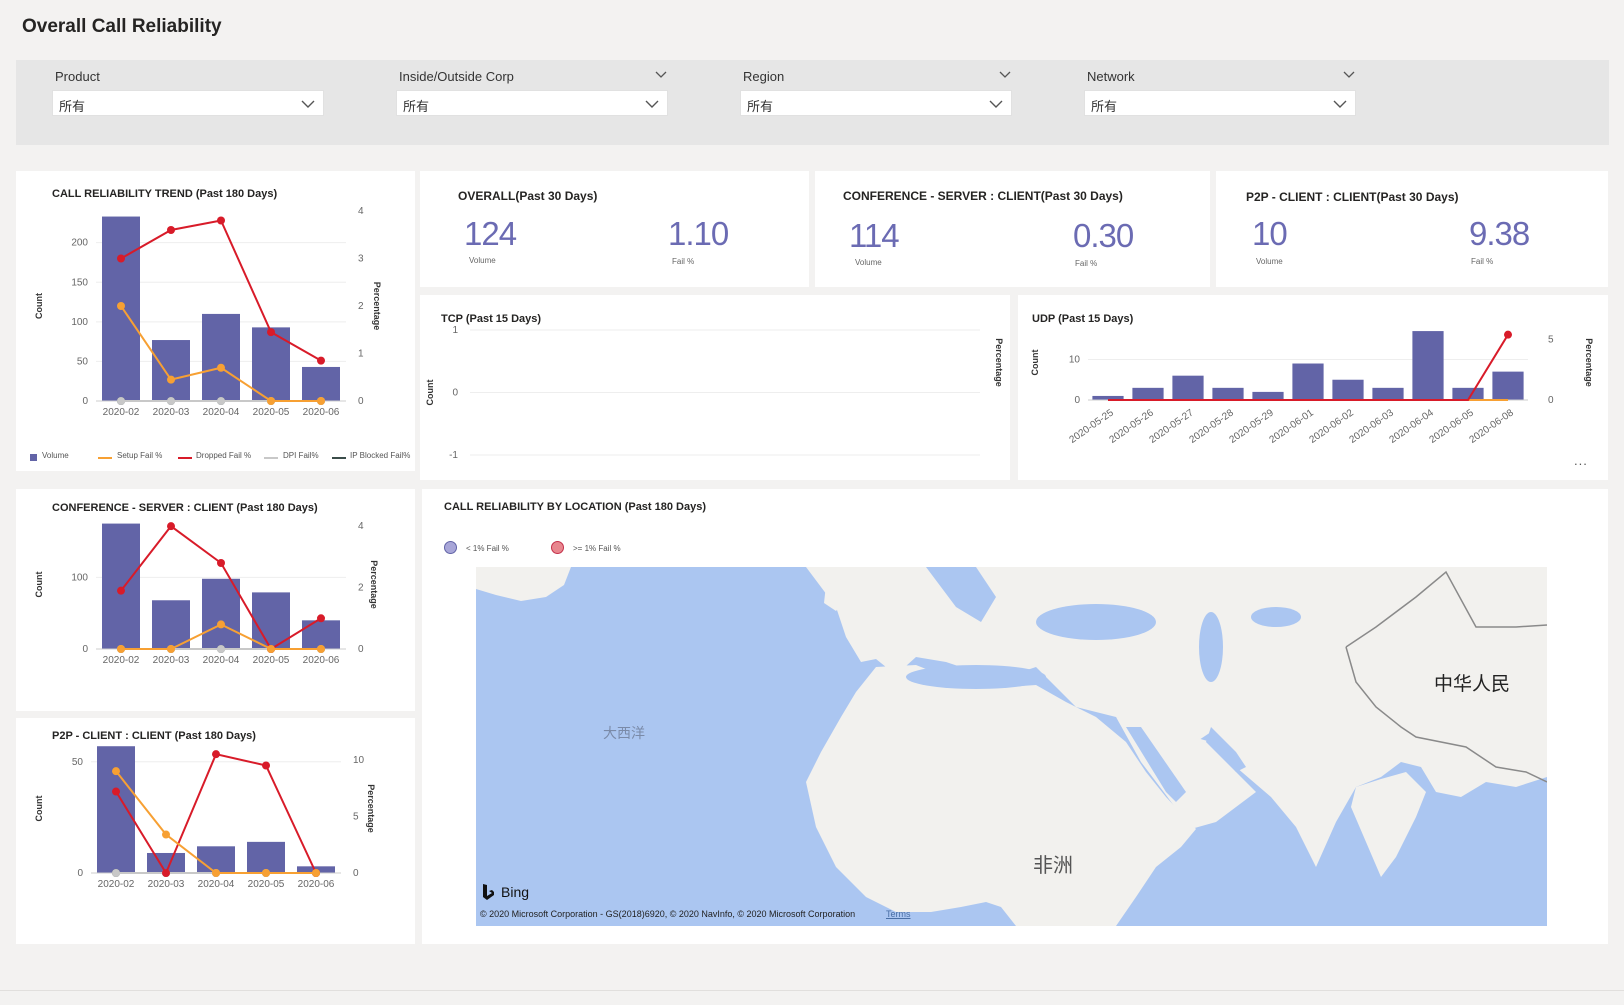 The width and height of the screenshot is (1624, 1005). I want to click on y-tick-label: 200, so click(79, 243).